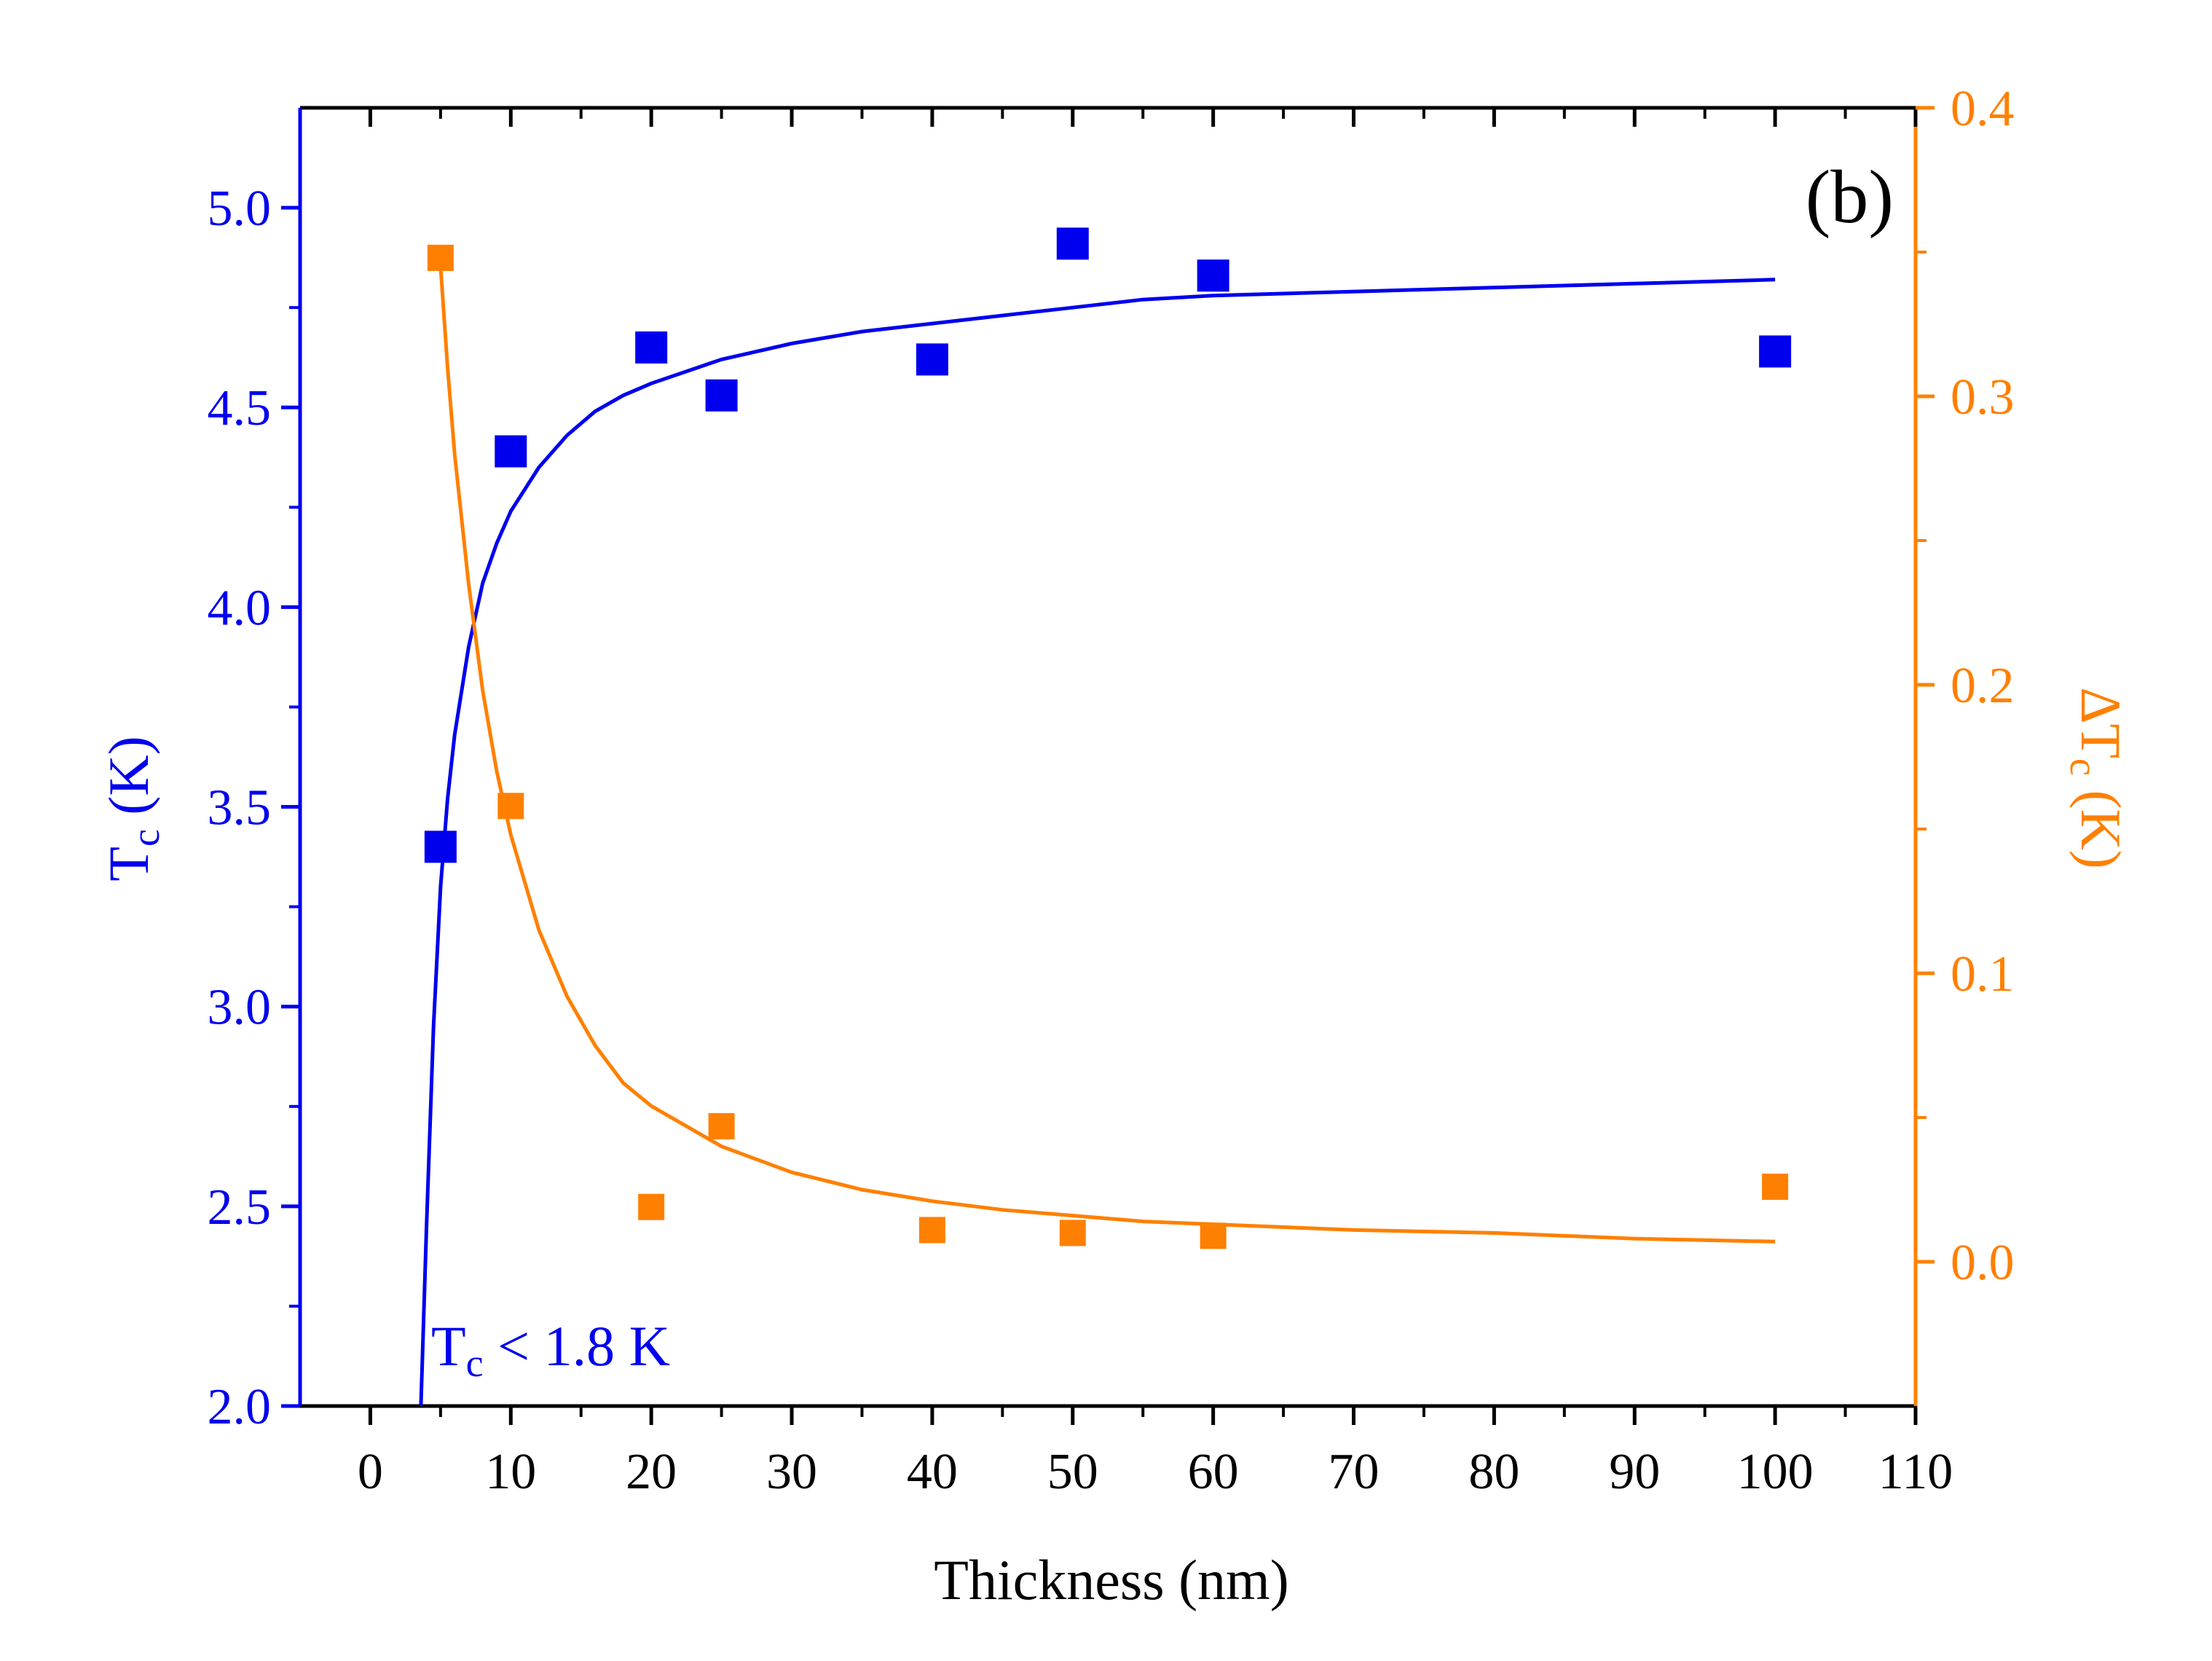 This screenshot has width=2212, height=1661. I want to click on left-y-axis-ticks: 2.0 2.5 3.0 3.5 4.0 4.5 5.0, so click(254, 808).